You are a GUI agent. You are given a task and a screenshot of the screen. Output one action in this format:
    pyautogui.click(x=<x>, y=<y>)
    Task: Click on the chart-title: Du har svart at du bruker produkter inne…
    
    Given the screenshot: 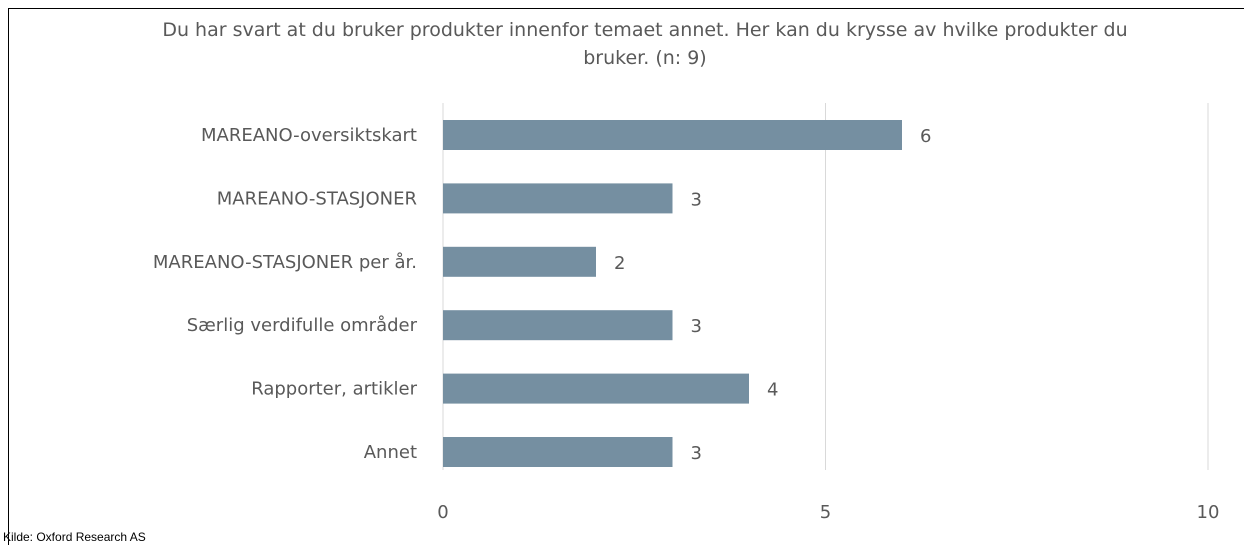 What is the action you would take?
    pyautogui.click(x=645, y=44)
    